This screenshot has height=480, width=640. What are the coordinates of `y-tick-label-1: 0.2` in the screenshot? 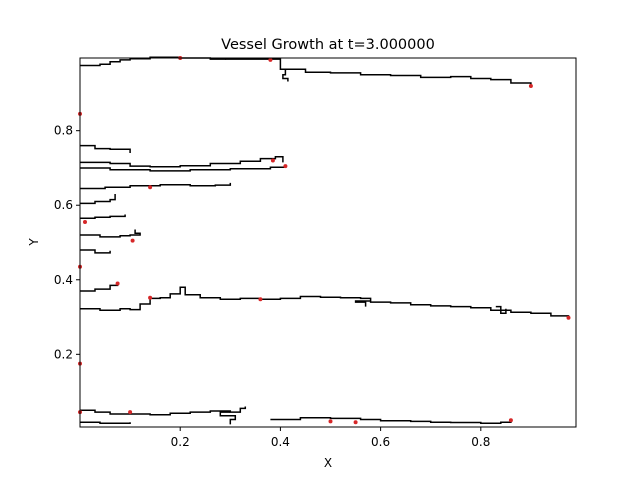 It's located at (63, 354).